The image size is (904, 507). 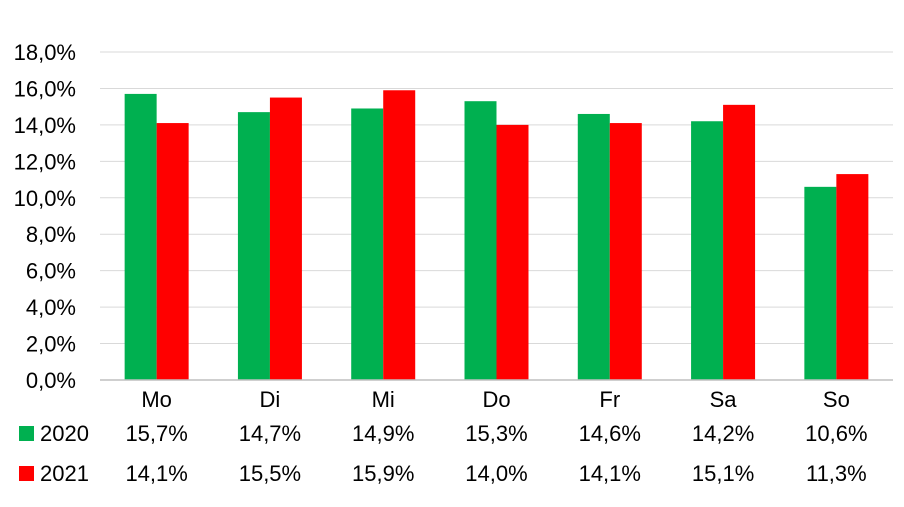 I want to click on data-label-2021-Do: 14,0%, so click(x=496, y=473).